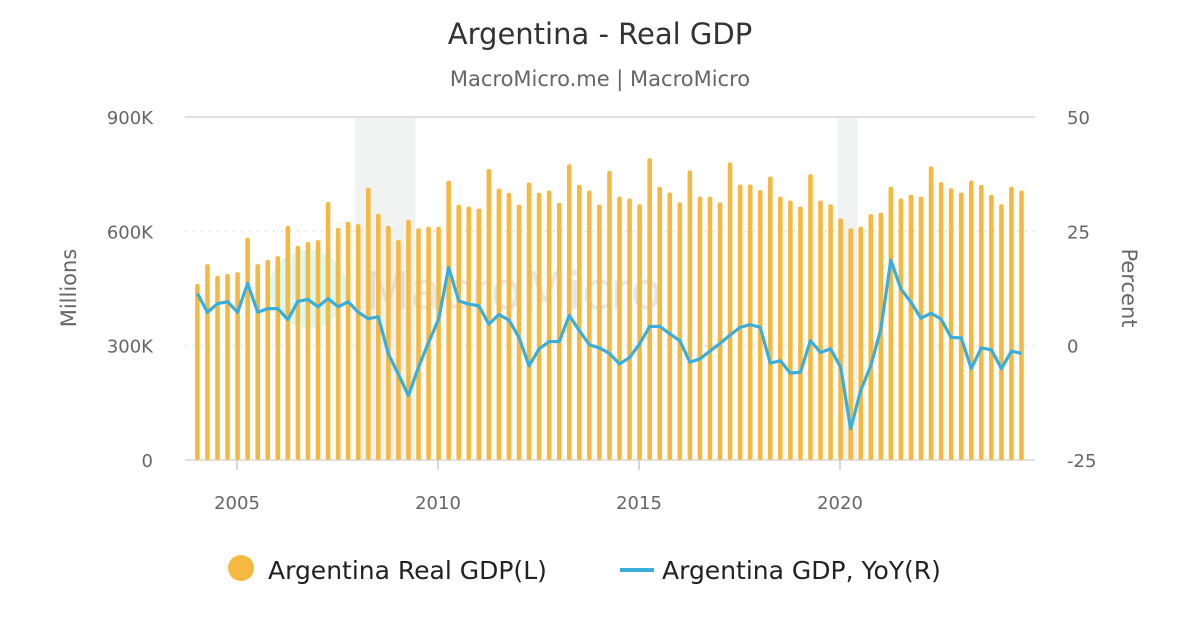 This screenshot has width=1200, height=634. I want to click on y-left-tick-label: 600K, so click(130, 232).